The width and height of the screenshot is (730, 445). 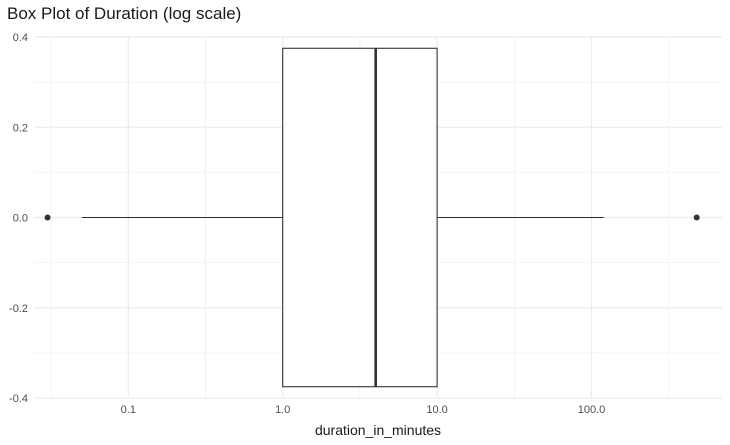 What do you see at coordinates (20, 38) in the screenshot?
I see `y-tick-label: 0.4` at bounding box center [20, 38].